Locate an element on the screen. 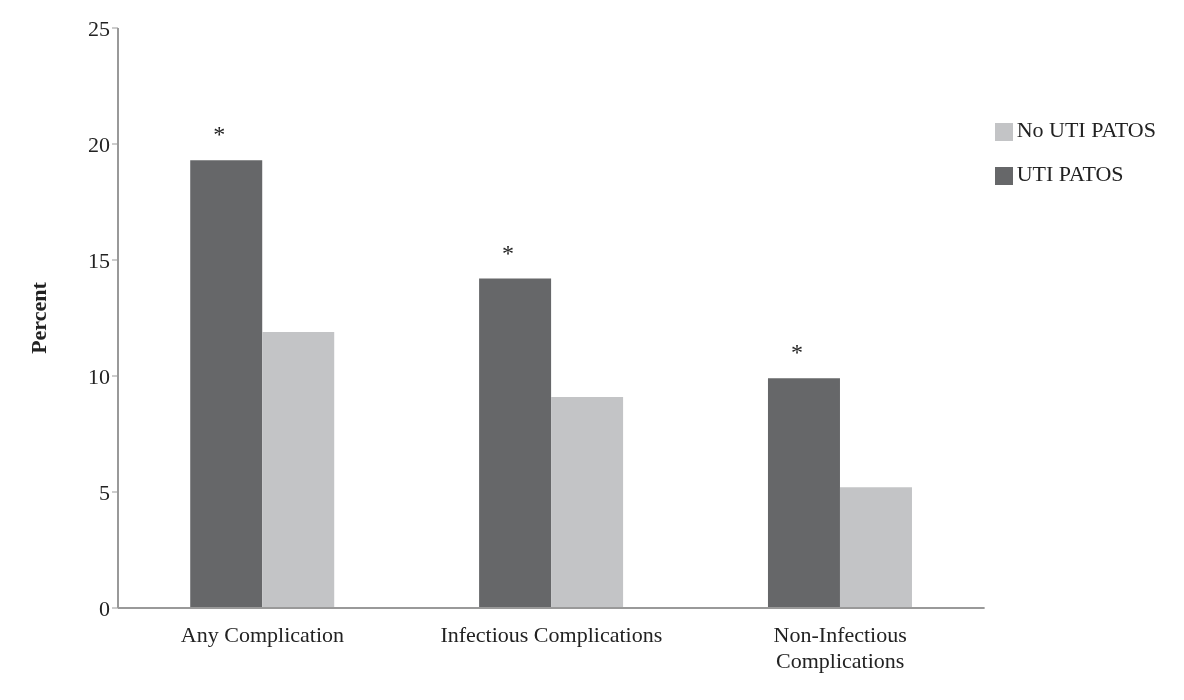 Image resolution: width=1184 pixels, height=700 pixels. legend-label: No UTI PATOS is located at coordinates (1086, 129).